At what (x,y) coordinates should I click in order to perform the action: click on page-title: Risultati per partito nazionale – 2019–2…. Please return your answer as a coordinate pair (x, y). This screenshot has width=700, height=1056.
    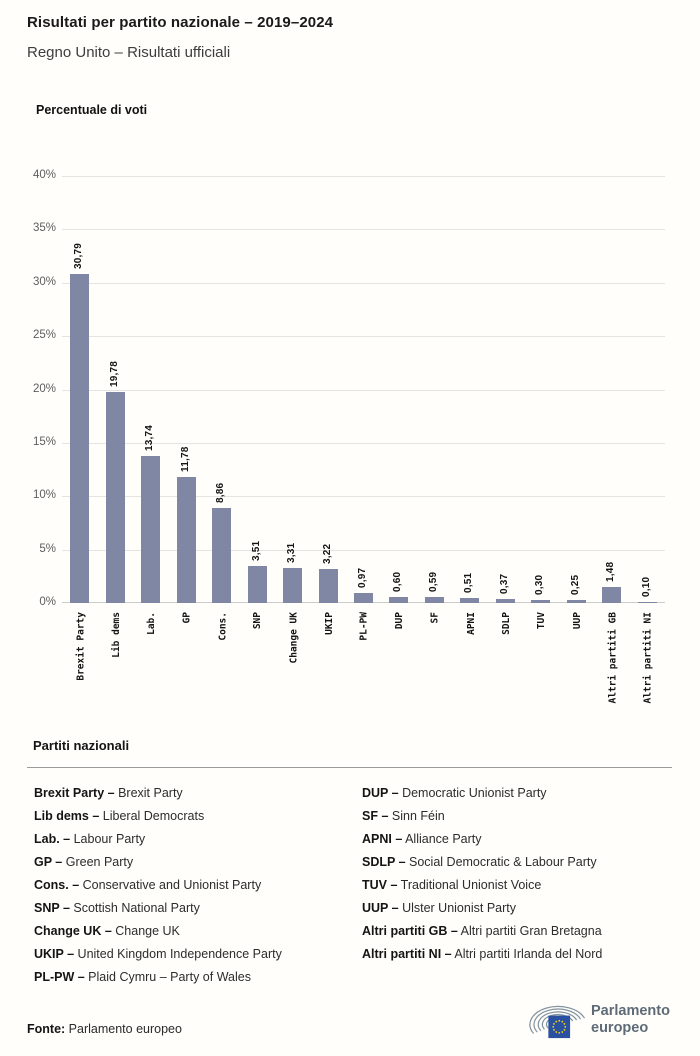
    Looking at the image, I should click on (180, 22).